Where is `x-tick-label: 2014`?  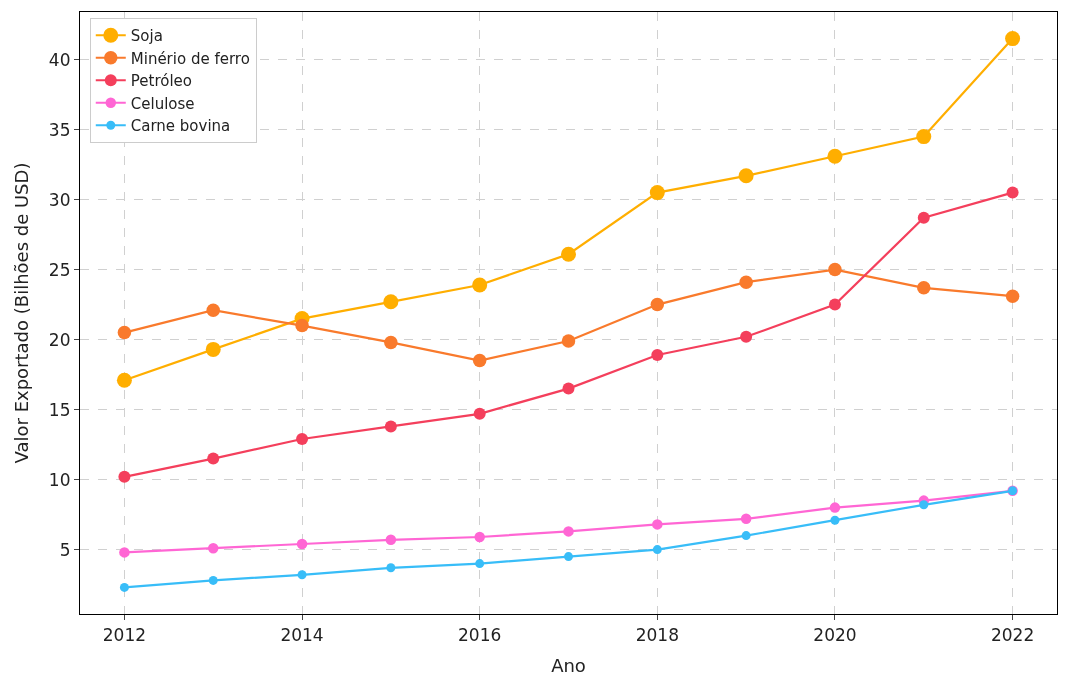 x-tick-label: 2014 is located at coordinates (302, 634).